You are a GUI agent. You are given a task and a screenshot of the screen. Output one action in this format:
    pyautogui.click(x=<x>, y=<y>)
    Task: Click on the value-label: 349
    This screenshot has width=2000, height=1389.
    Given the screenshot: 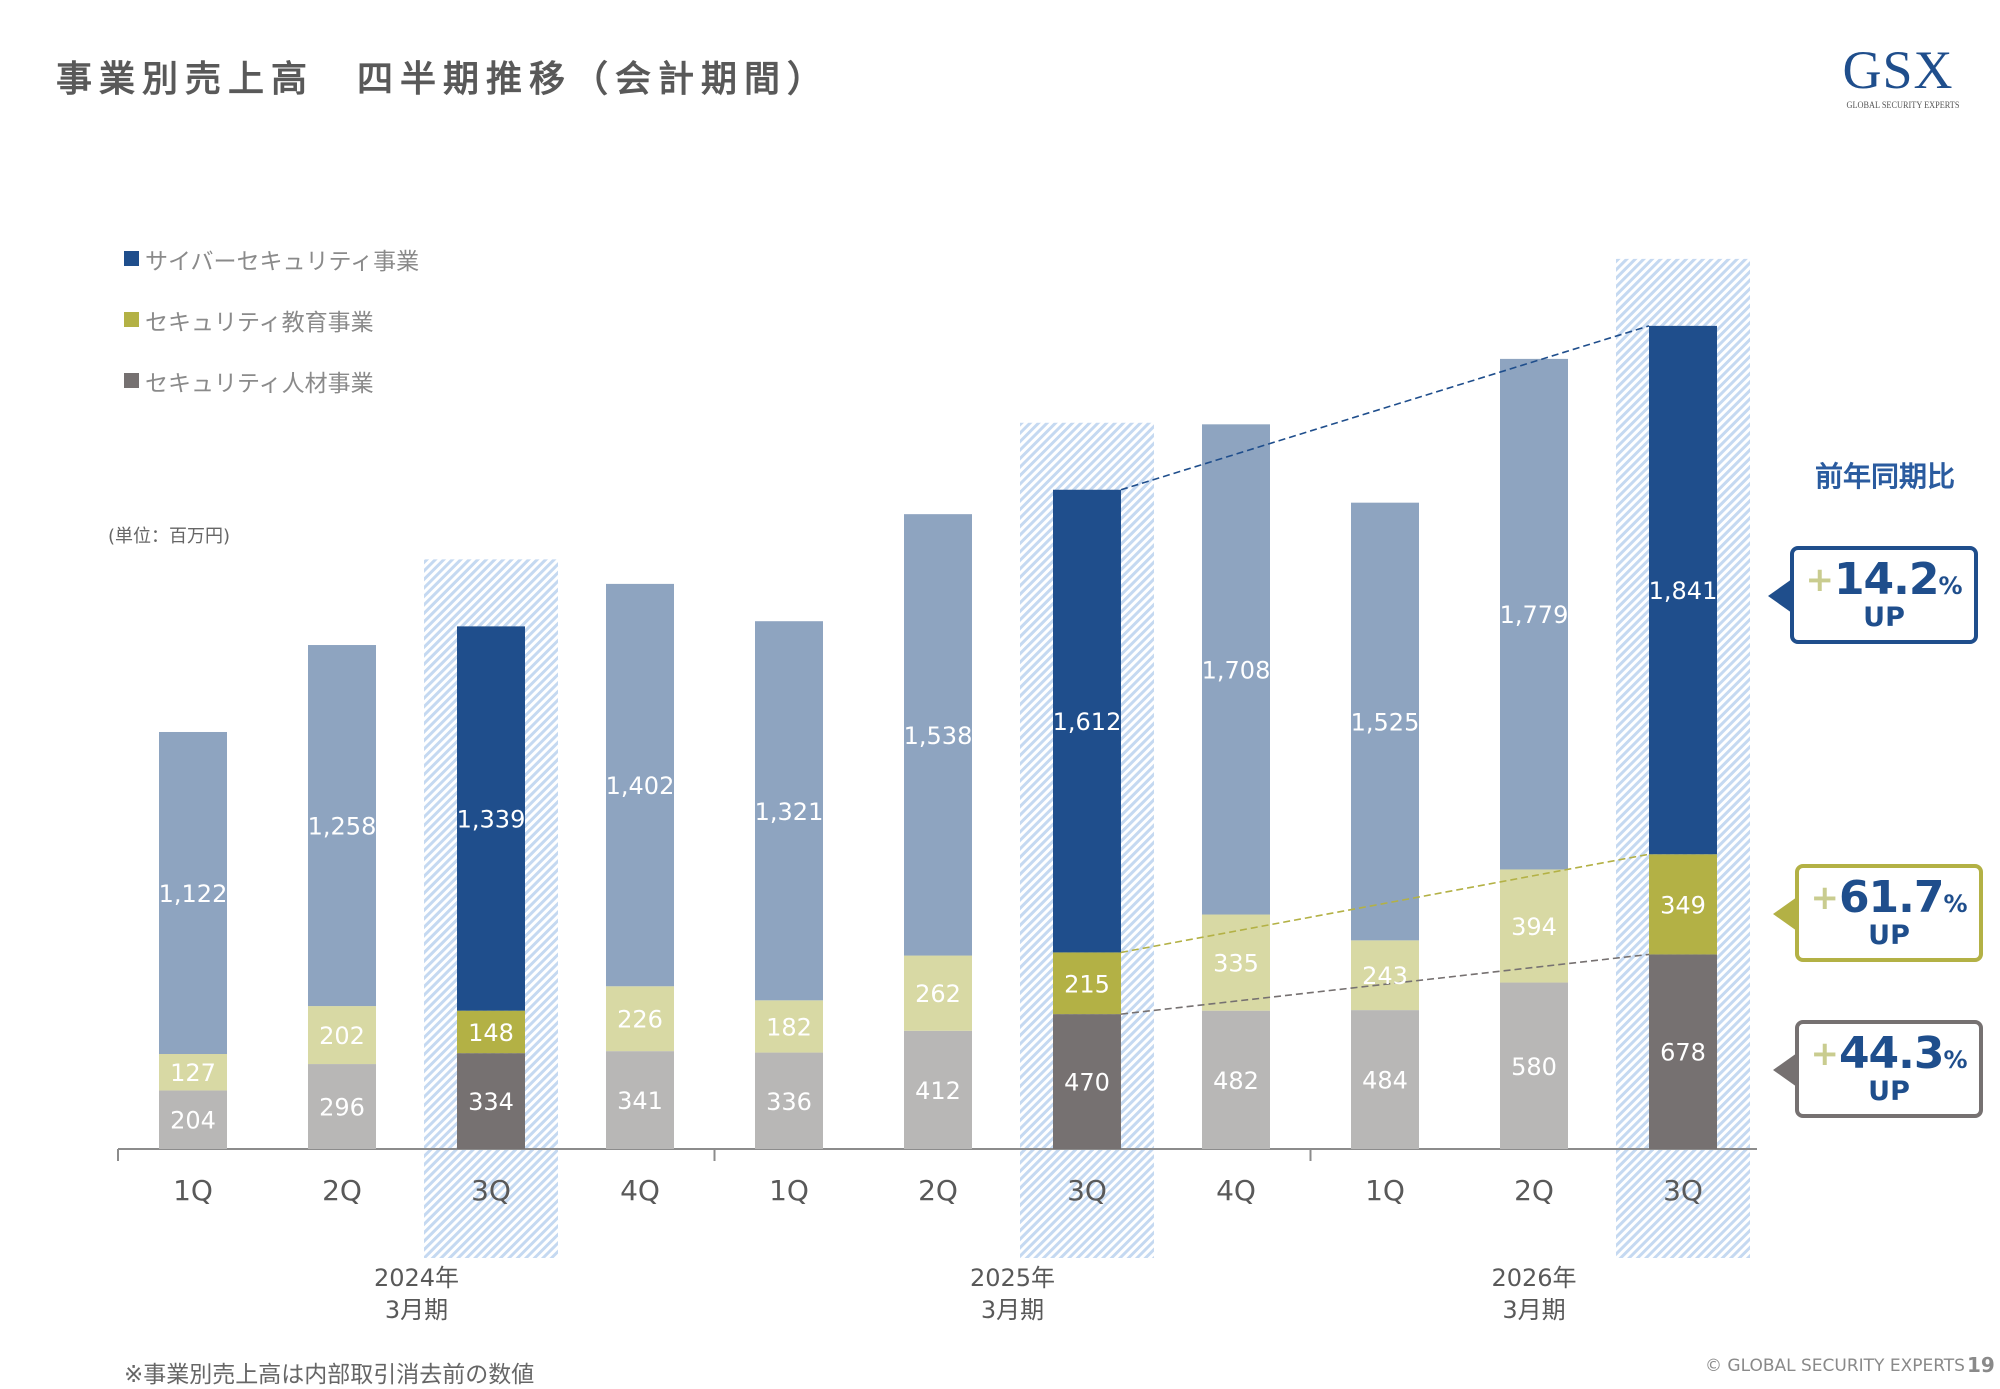 What is the action you would take?
    pyautogui.click(x=1683, y=905)
    